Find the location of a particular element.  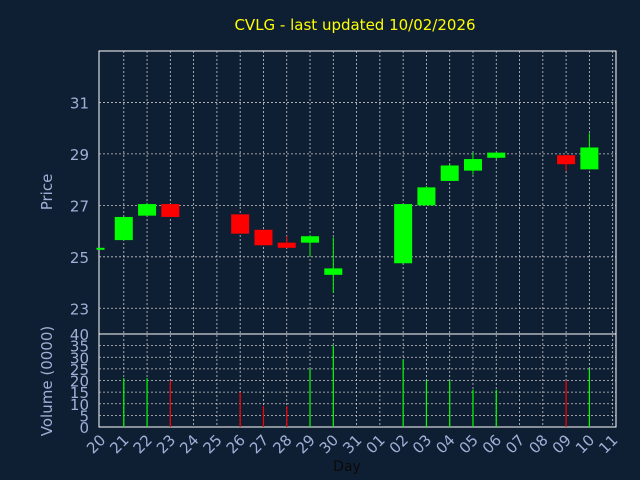

volume-tick-20: 20 is located at coordinates (79, 382).